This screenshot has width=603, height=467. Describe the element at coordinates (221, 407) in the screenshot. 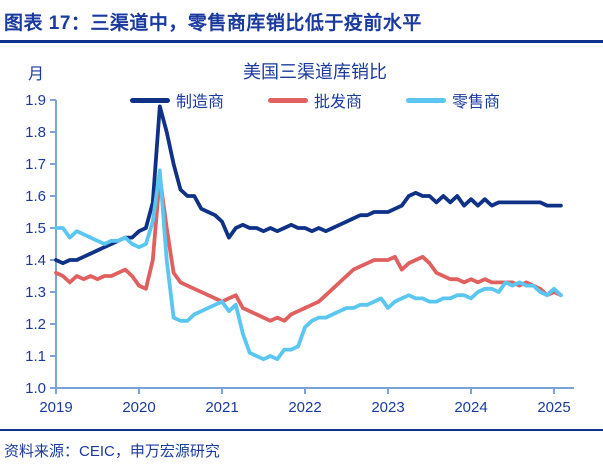

I see `x-tick-label: 2021` at that location.